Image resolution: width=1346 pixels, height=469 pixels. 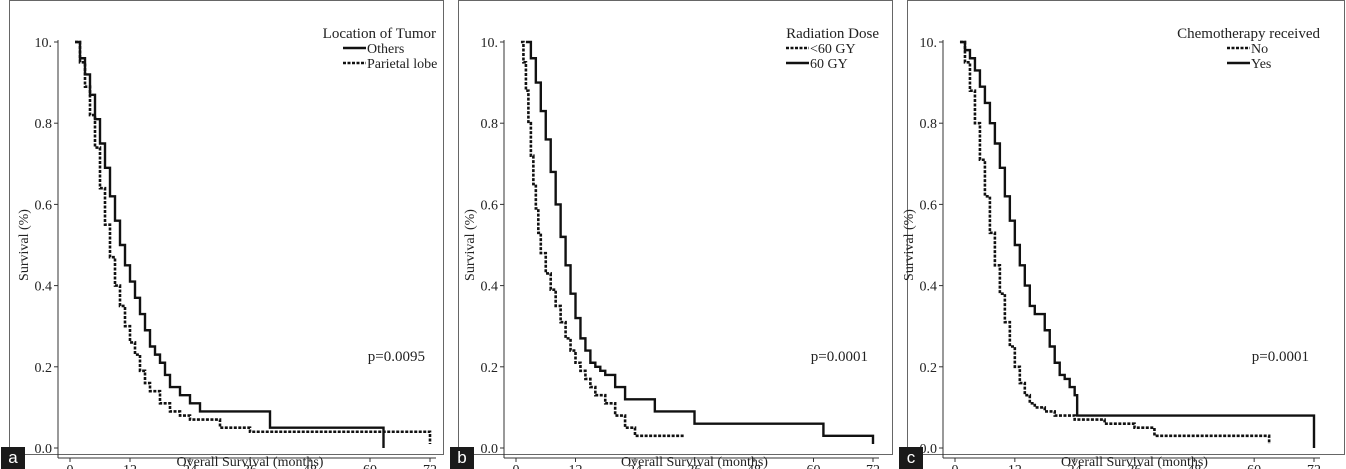 What do you see at coordinates (829, 64) in the screenshot?
I see `legend-entry-label: 60 GY` at bounding box center [829, 64].